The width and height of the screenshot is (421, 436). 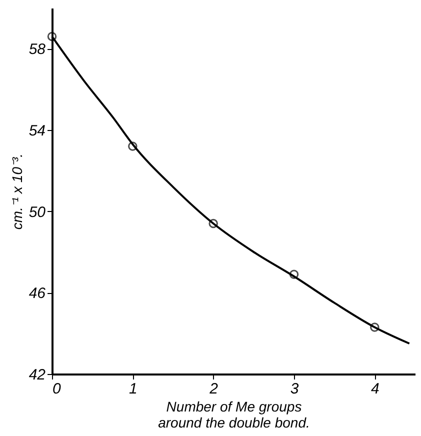 What do you see at coordinates (16, 191) in the screenshot?
I see `y-axis-title: cm.⁻¹ x 10⁻³.` at bounding box center [16, 191].